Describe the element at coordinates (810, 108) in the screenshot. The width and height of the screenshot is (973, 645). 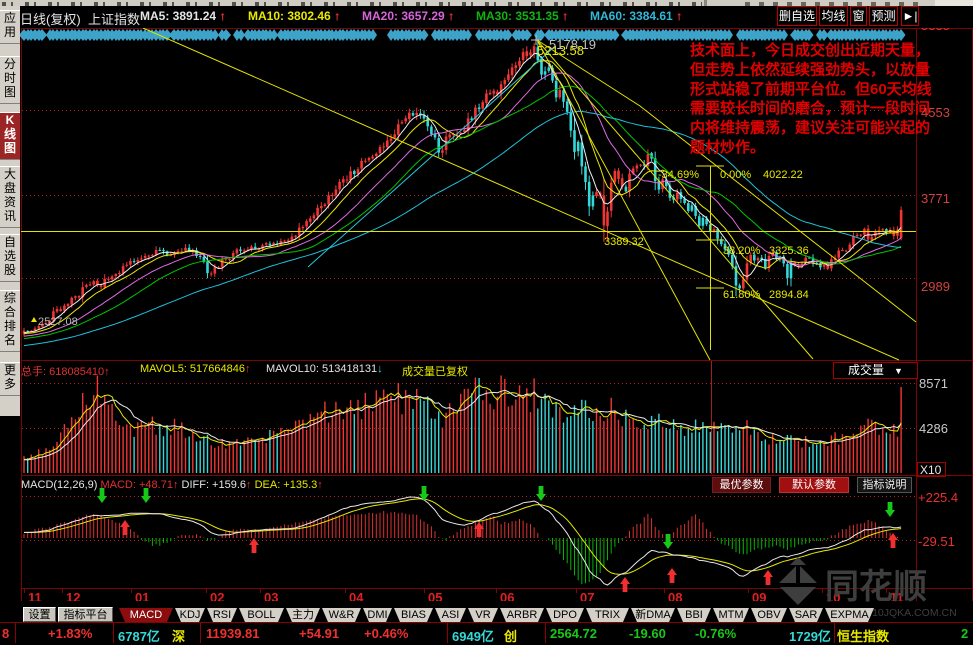
I see `svg-text: 需要较长时间的磨合，预计一段时间` at that location.